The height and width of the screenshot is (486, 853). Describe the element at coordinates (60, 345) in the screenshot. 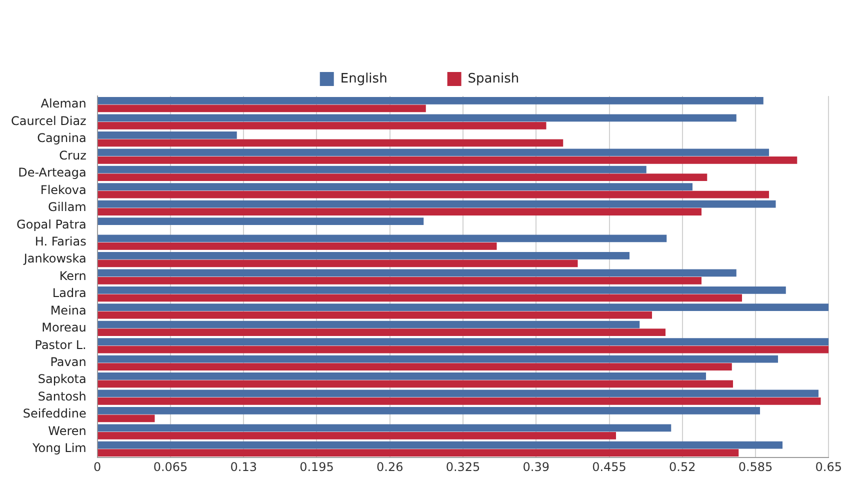

I see `y-tick-label: Pastor L.` at that location.